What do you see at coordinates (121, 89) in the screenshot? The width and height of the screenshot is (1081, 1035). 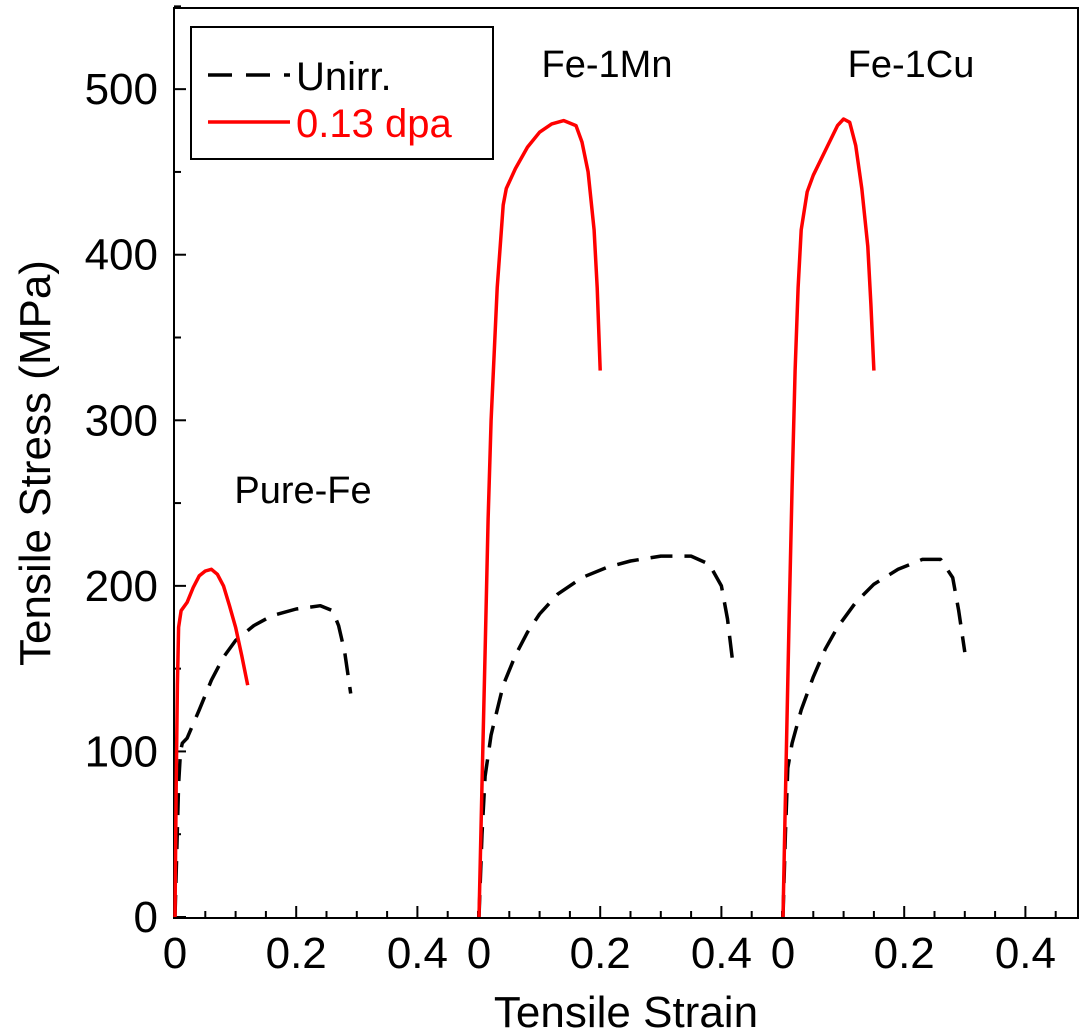 I see `y-tick-label: 500` at bounding box center [121, 89].